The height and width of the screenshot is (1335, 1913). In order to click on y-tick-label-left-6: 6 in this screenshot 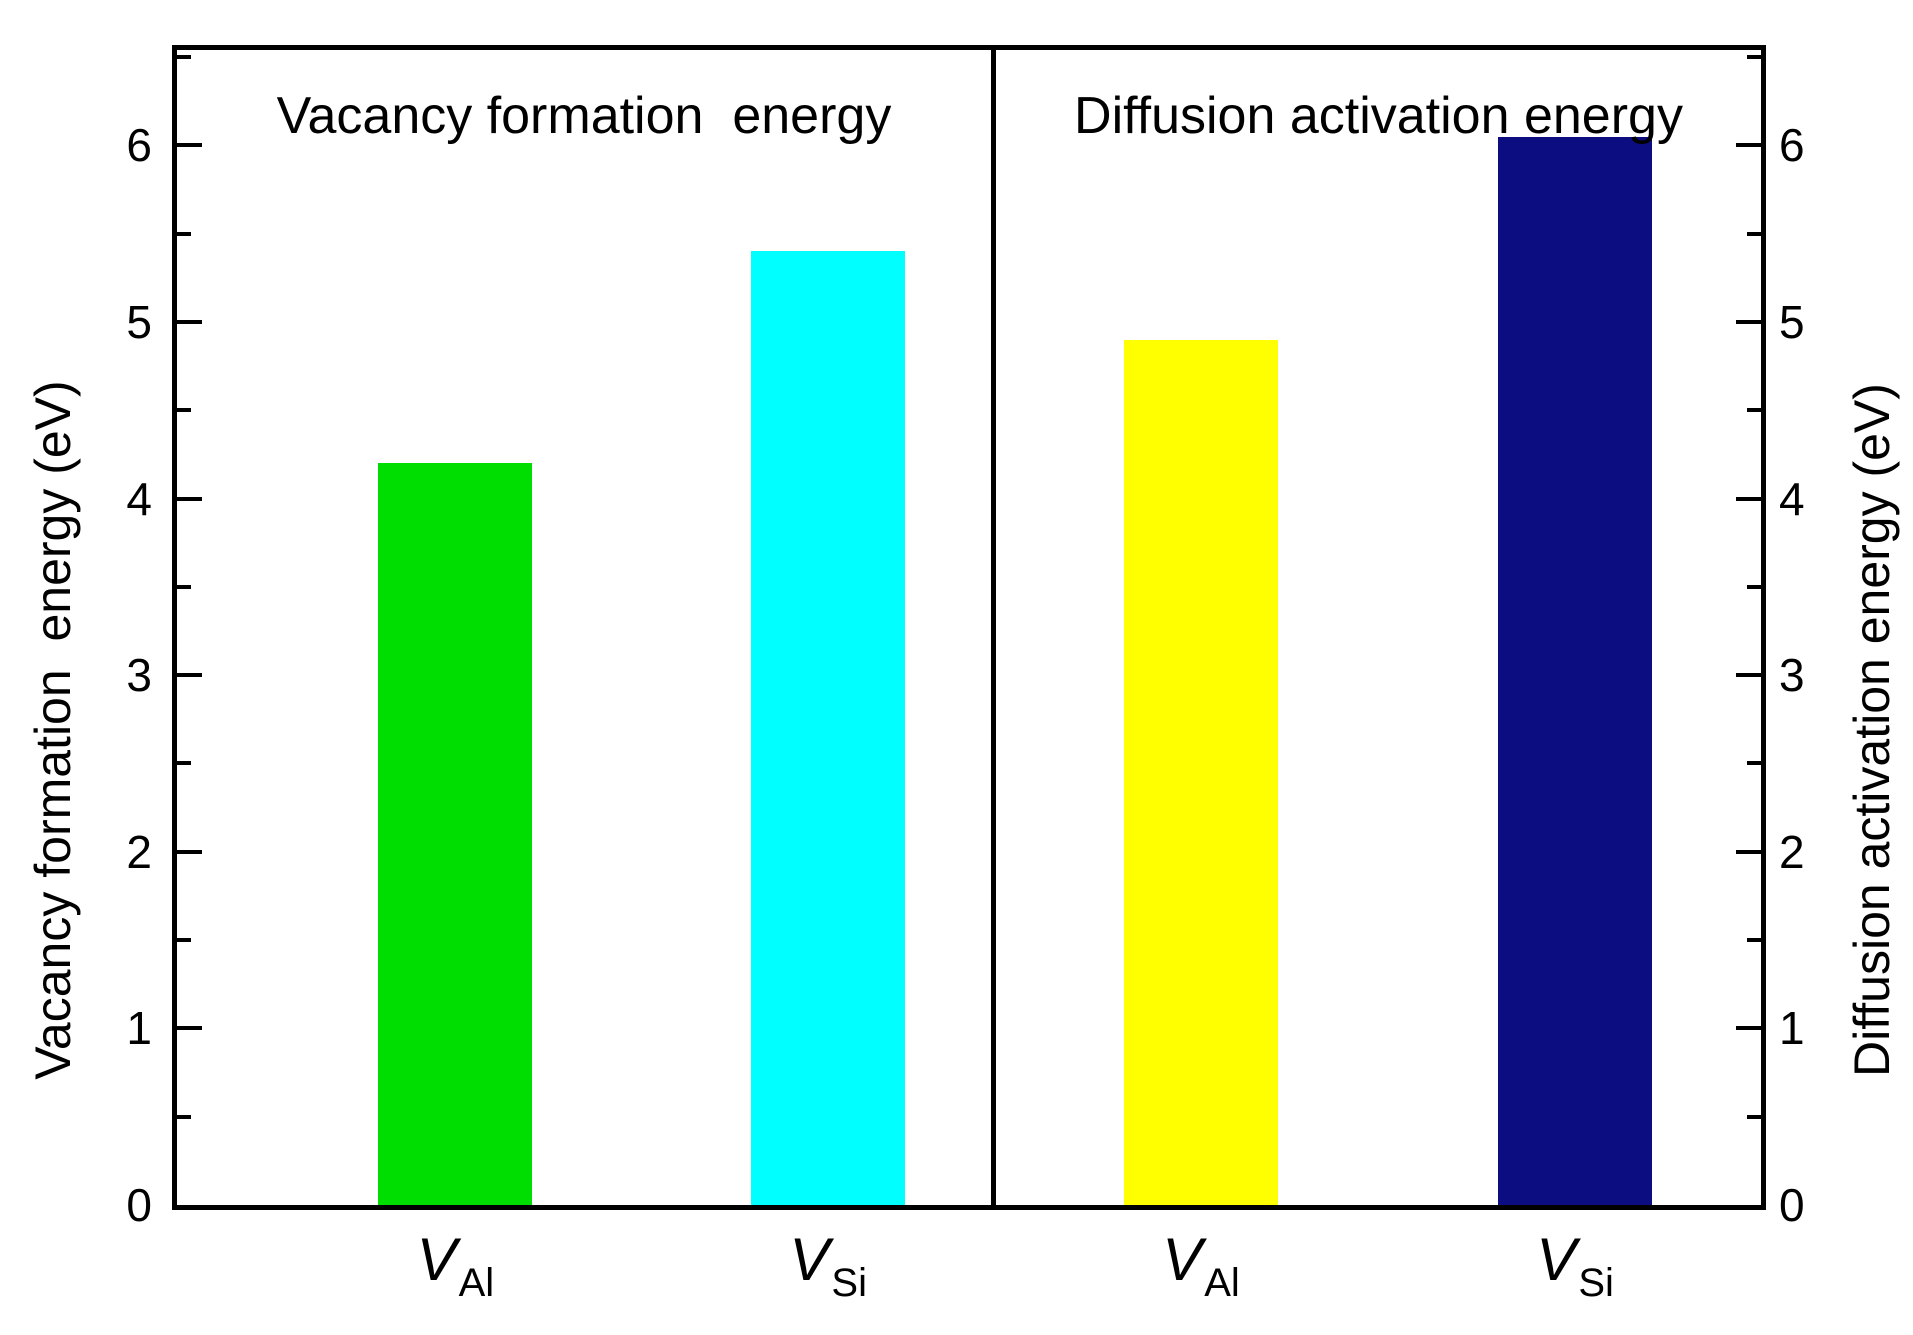, I will do `click(139, 145)`.